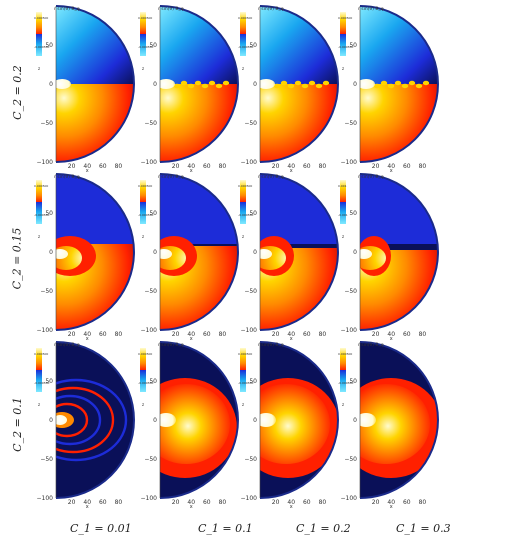 This screenshot has height=536, width=520. I want to click on plasmoid, so click(295, 424).